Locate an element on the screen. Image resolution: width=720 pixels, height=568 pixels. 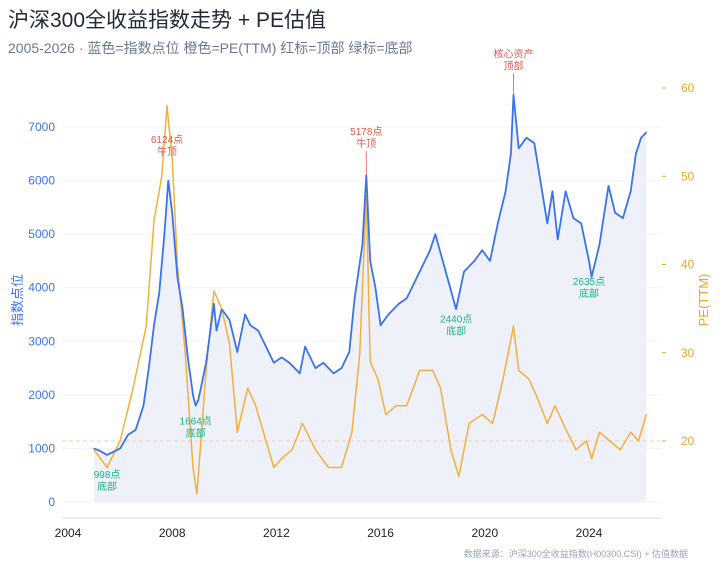
top-annotation-label: 5178点 is located at coordinates (366, 132).